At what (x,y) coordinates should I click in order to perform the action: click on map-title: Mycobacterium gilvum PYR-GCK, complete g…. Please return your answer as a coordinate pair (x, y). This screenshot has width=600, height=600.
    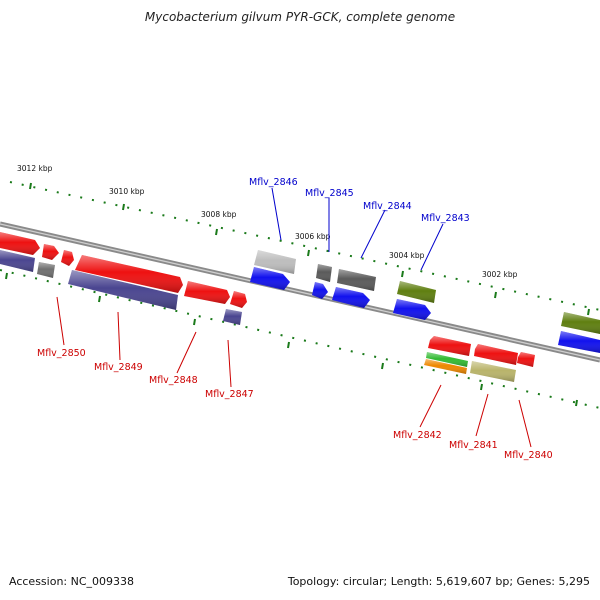
    Looking at the image, I should click on (300, 17).